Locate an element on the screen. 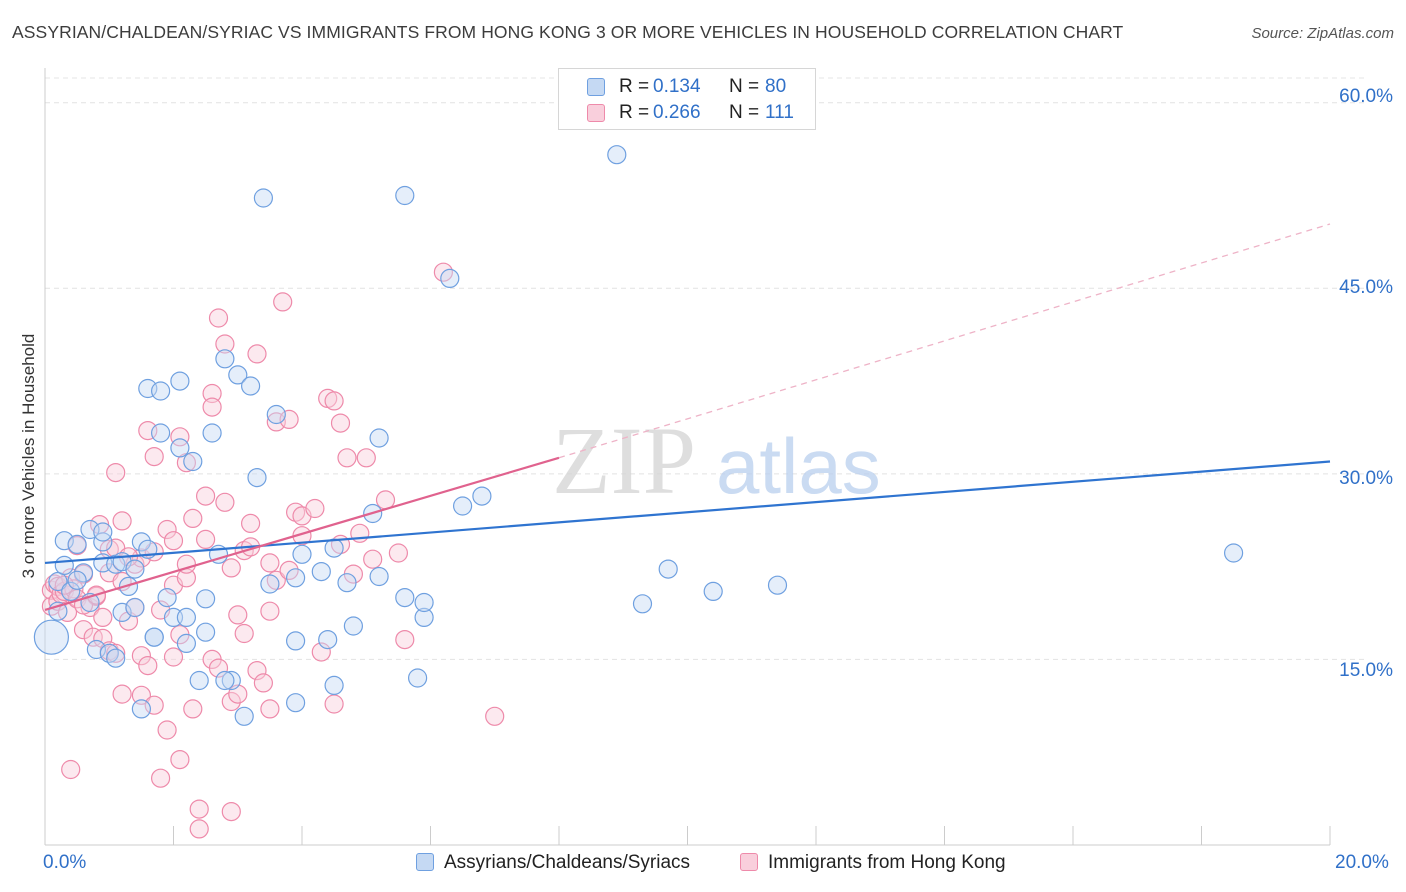 Image resolution: width=1406 pixels, height=892 pixels. legend-n-value: 80 is located at coordinates (776, 86).